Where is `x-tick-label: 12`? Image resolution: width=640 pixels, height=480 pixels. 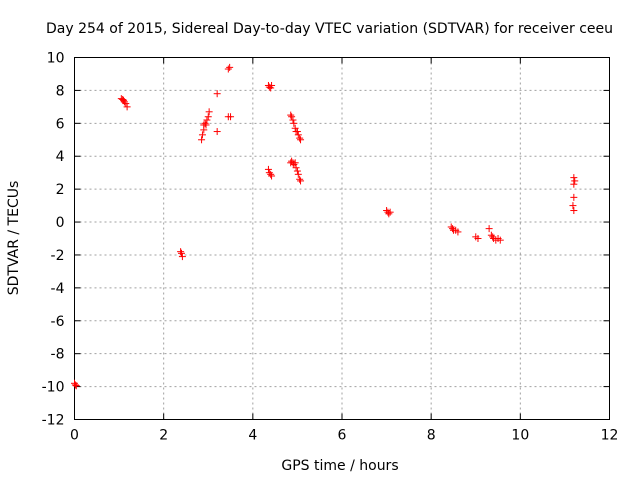 x-tick-label: 12 is located at coordinates (610, 436).